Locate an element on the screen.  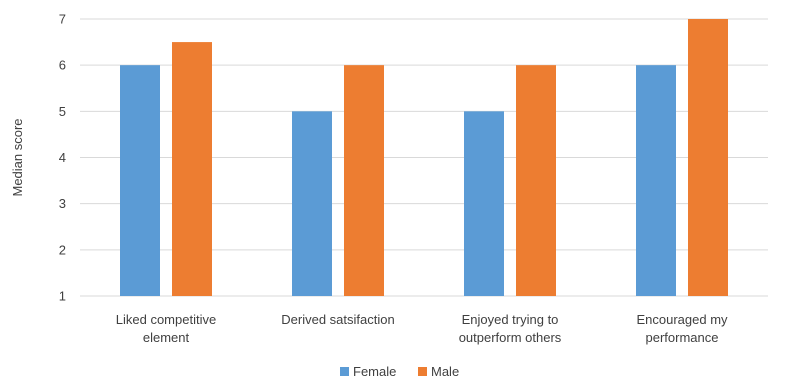
legend-swatch-male is located at coordinates (422, 371).